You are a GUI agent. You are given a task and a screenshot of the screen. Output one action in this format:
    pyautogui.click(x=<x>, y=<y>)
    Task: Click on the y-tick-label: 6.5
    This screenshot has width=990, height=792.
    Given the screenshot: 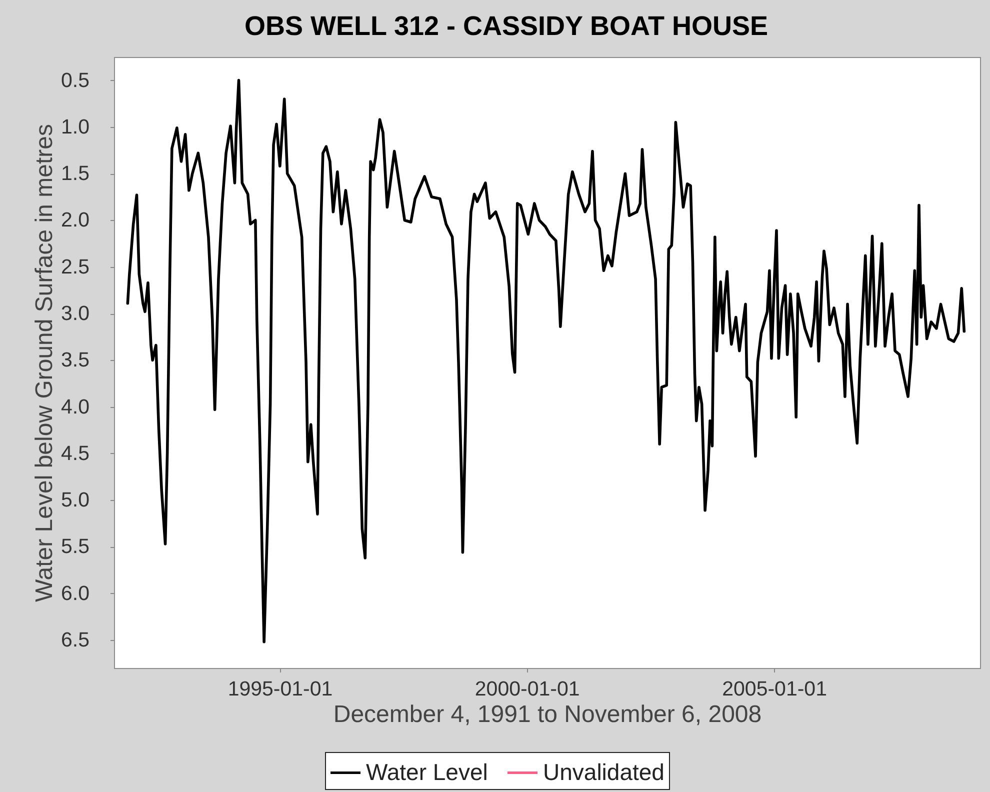 What is the action you would take?
    pyautogui.click(x=75, y=640)
    